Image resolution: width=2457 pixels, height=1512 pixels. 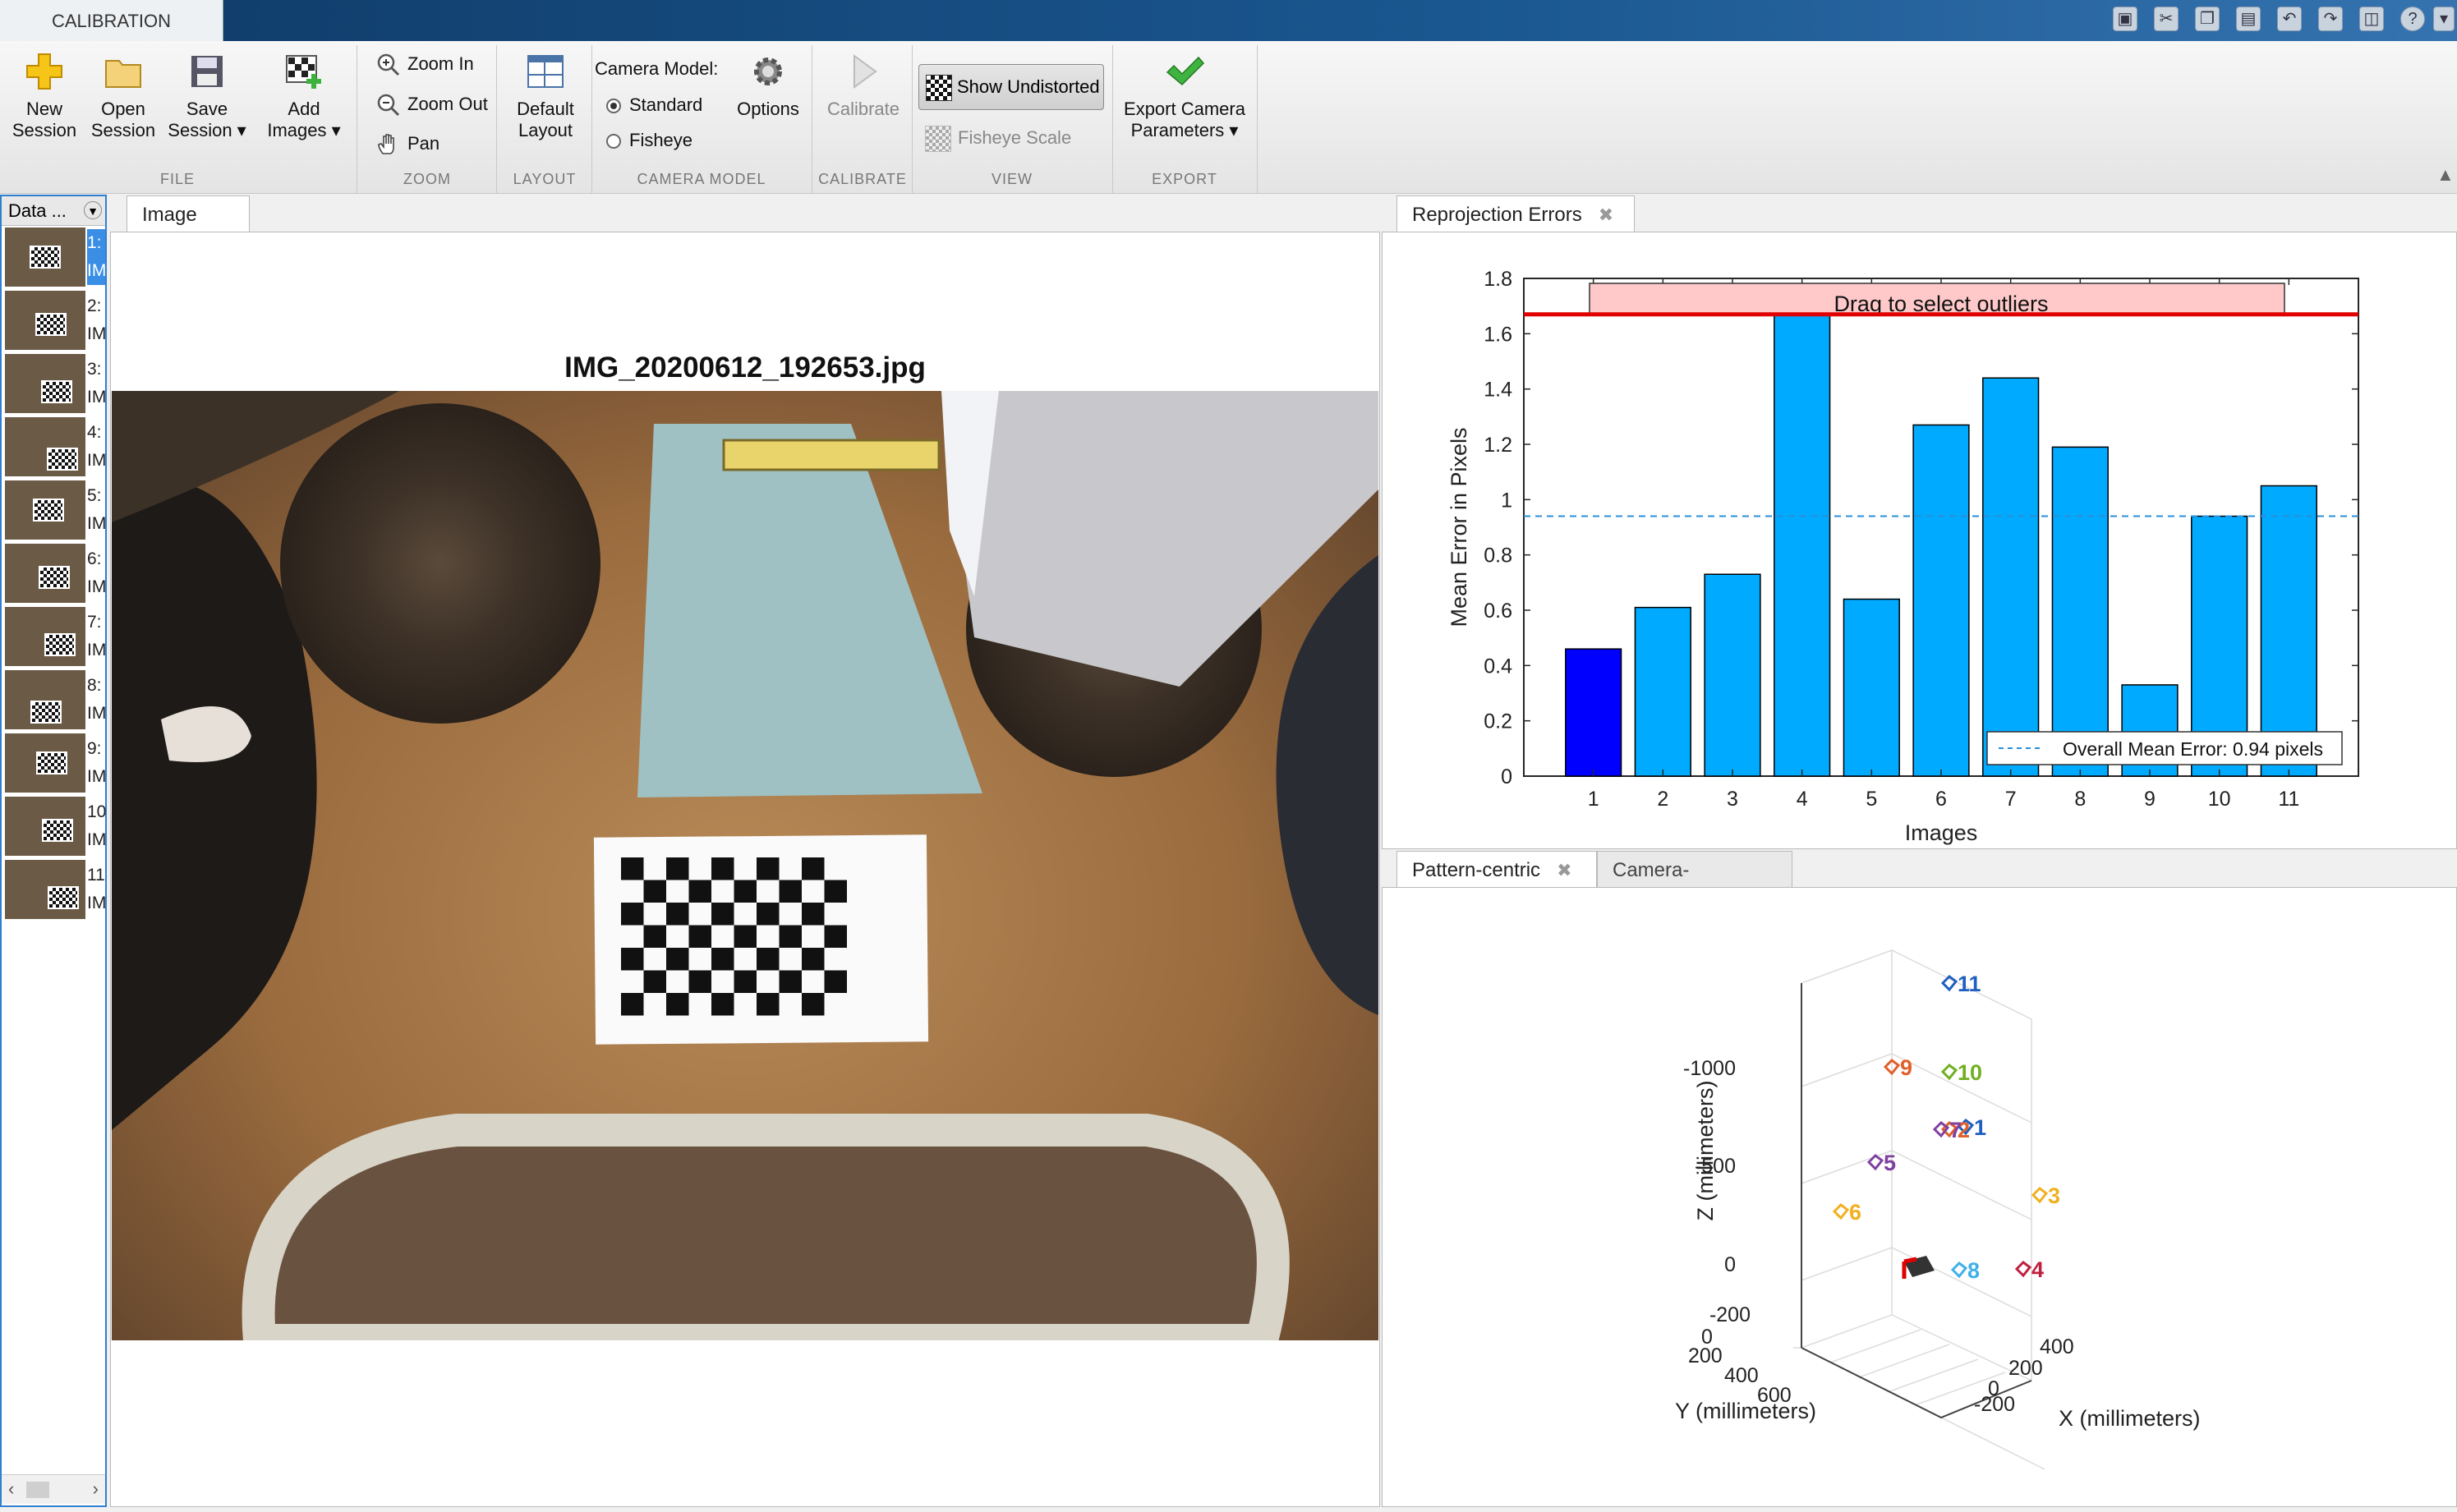 I want to click on dropdown-icon: ▾, so click(x=2444, y=19).